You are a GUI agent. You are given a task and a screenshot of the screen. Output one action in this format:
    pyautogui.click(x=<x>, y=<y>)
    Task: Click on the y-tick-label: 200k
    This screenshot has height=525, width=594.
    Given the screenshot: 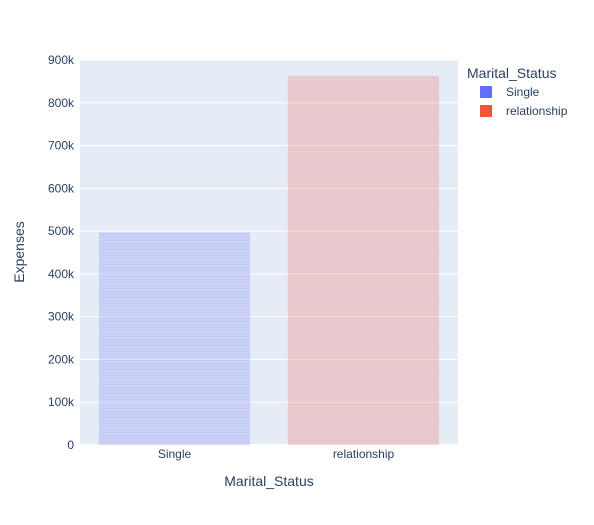 What is the action you would take?
    pyautogui.click(x=61, y=359)
    